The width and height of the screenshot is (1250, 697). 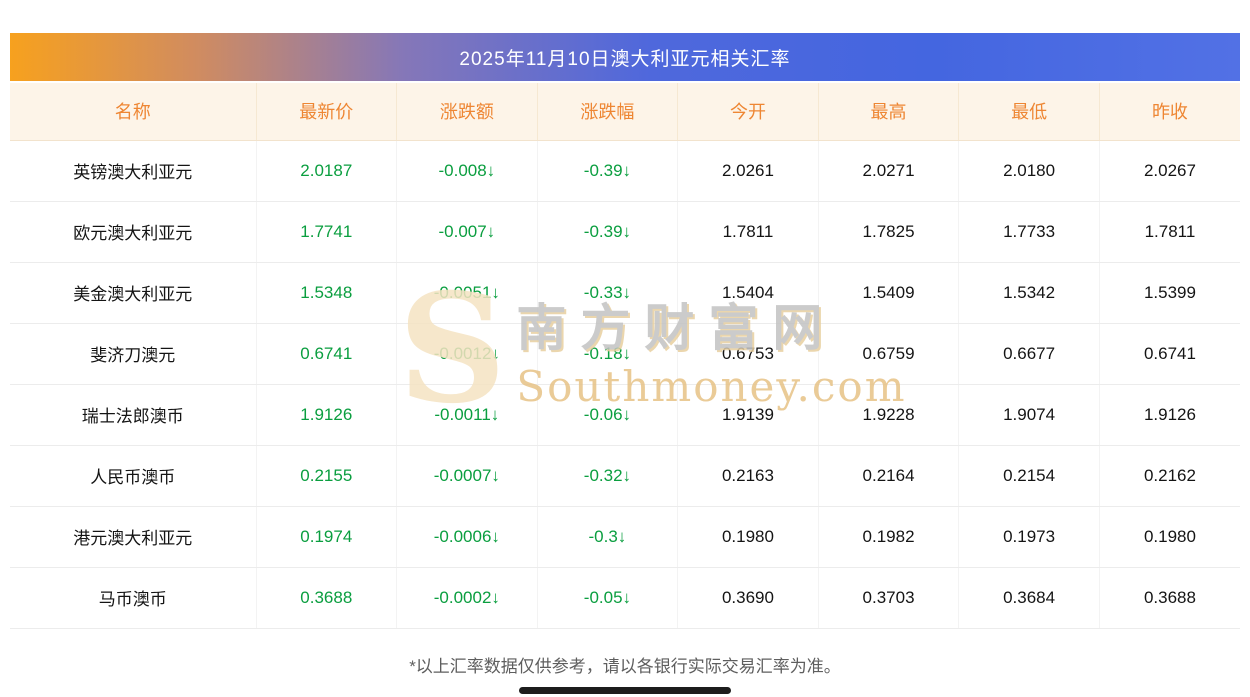 What do you see at coordinates (327, 476) in the screenshot?
I see `value-cell: 0.2155` at bounding box center [327, 476].